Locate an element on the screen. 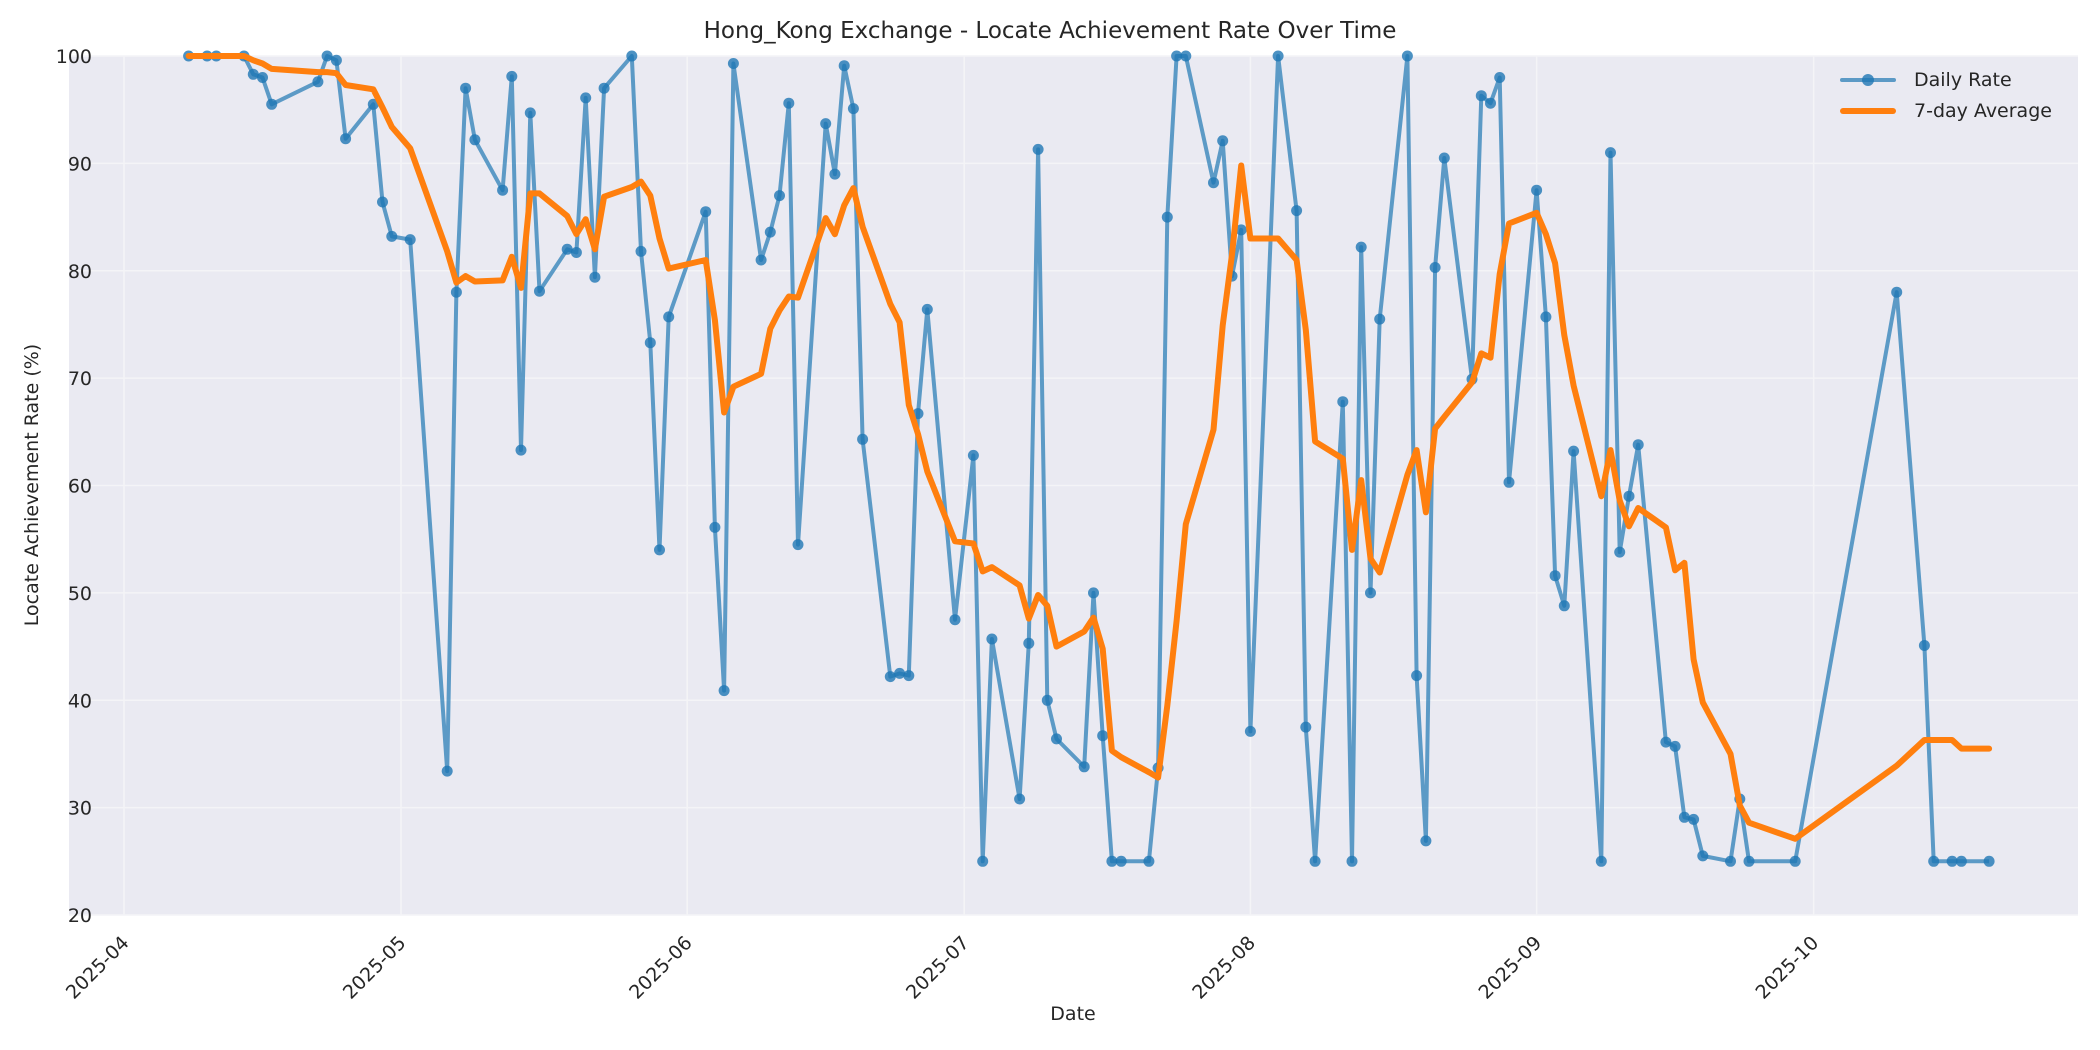 Image resolution: width=2100 pixels, height=1050 pixels. y-axis-label: Locate Achievement Rate (%) is located at coordinates (32, 485).